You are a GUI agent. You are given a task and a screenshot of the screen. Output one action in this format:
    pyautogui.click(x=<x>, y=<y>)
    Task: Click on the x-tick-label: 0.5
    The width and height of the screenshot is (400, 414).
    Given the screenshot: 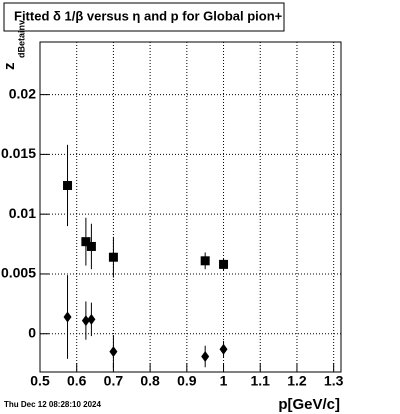 What is the action you would take?
    pyautogui.click(x=40, y=381)
    